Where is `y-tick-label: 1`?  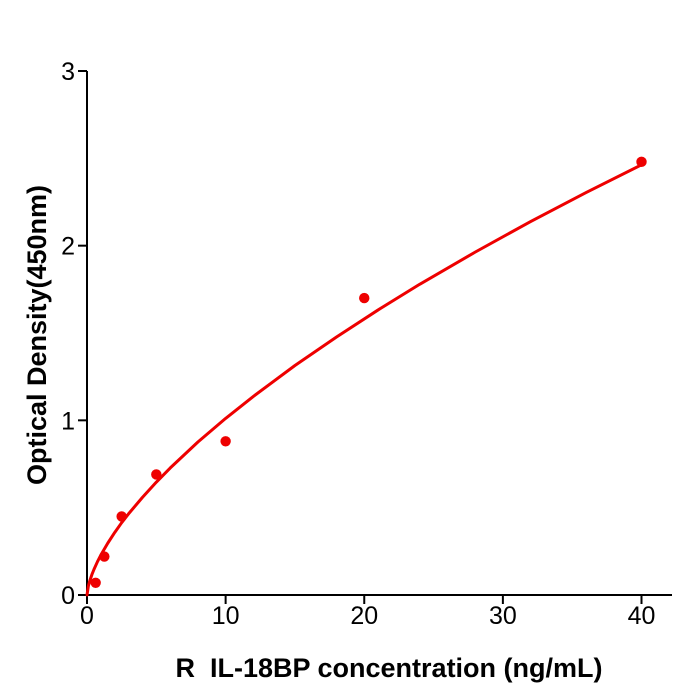
y-tick-label: 1 is located at coordinates (68, 421).